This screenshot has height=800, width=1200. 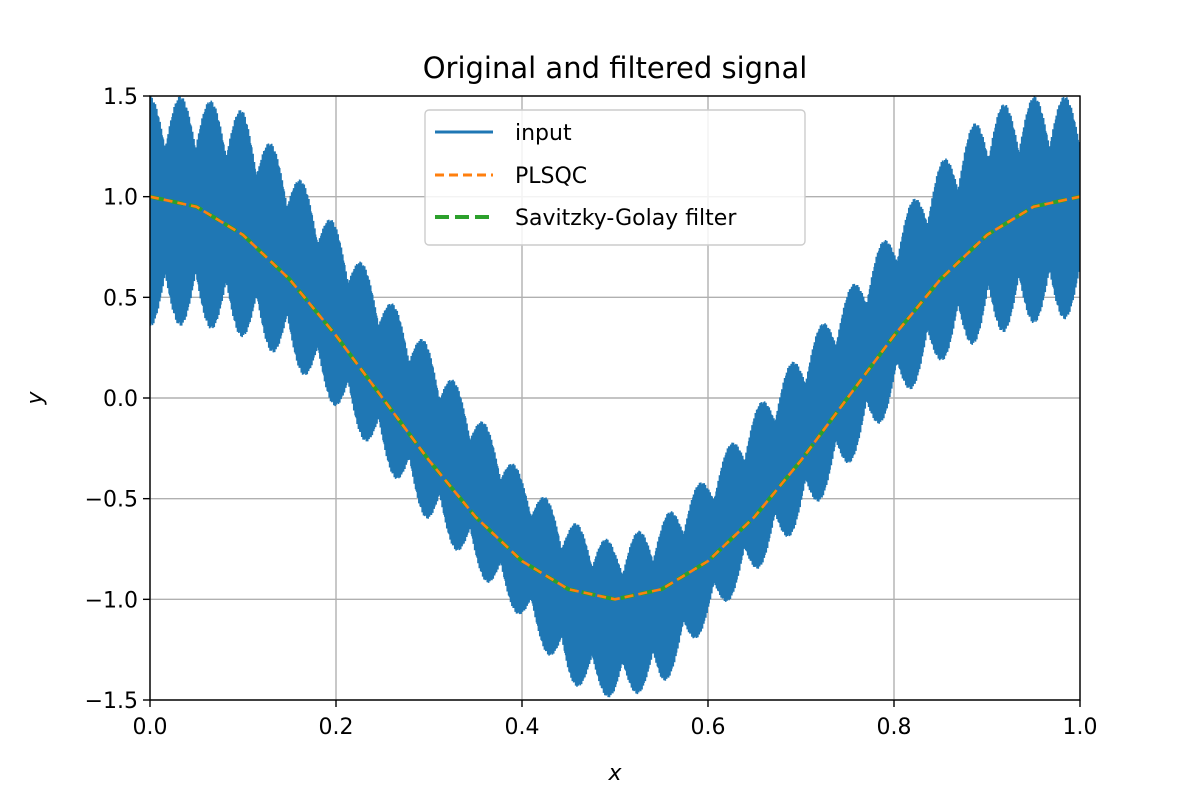 What do you see at coordinates (543, 133) in the screenshot?
I see `legend-label-input: input` at bounding box center [543, 133].